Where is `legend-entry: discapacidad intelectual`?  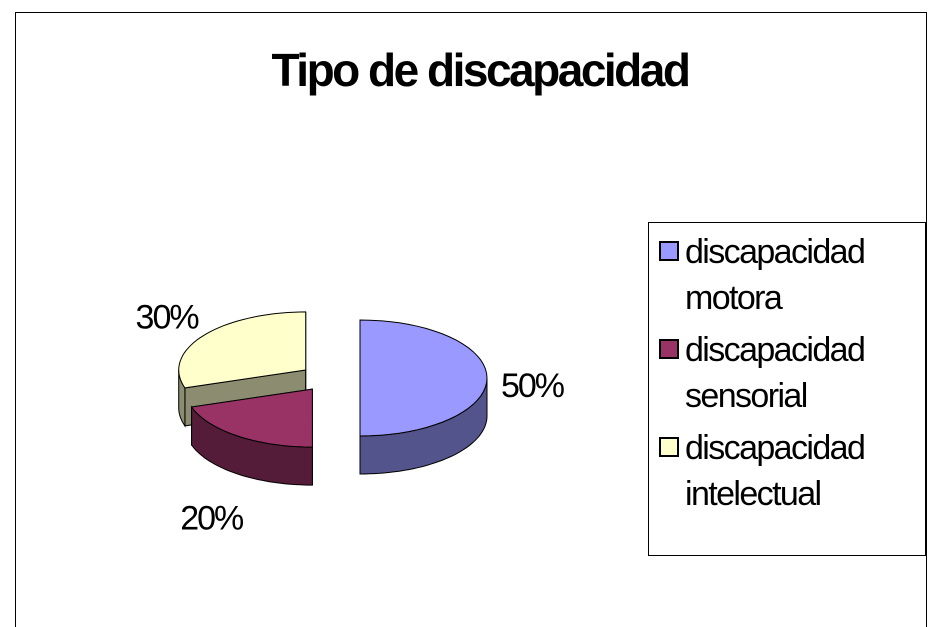
legend-entry: discapacidad intelectual is located at coordinates (788, 471).